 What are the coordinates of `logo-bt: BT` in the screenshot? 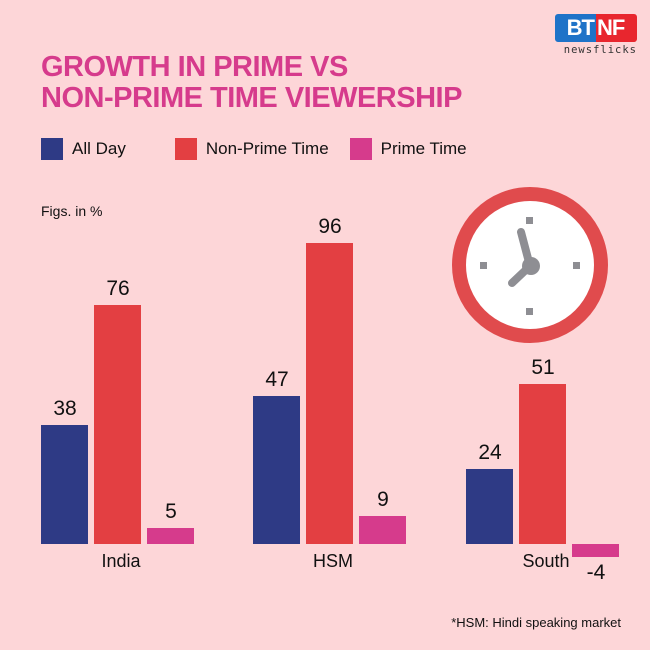 It's located at (575, 28).